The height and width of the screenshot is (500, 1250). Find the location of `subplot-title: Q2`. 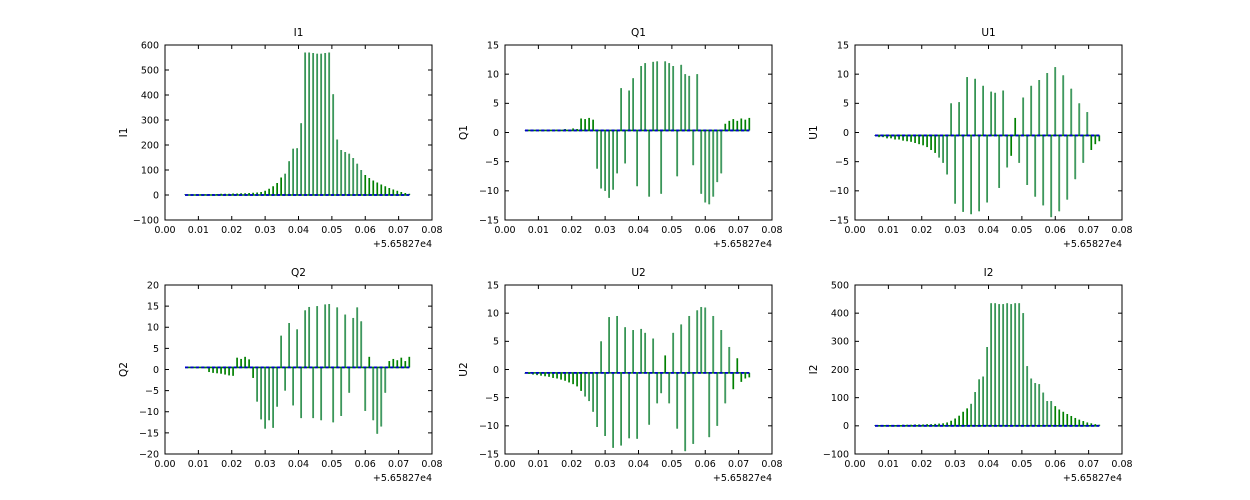

subplot-title: Q2 is located at coordinates (298, 273).